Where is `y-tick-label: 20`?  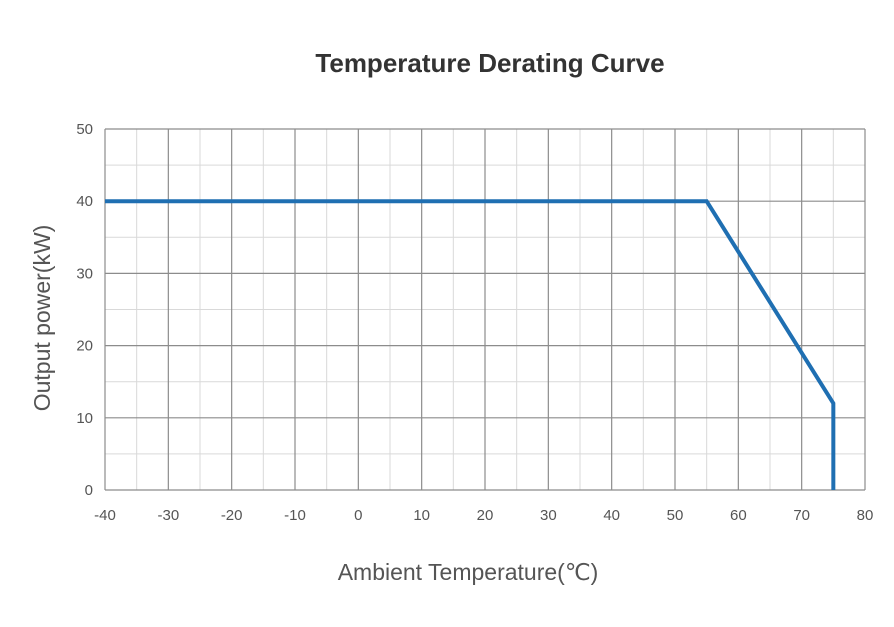 y-tick-label: 20 is located at coordinates (84, 346).